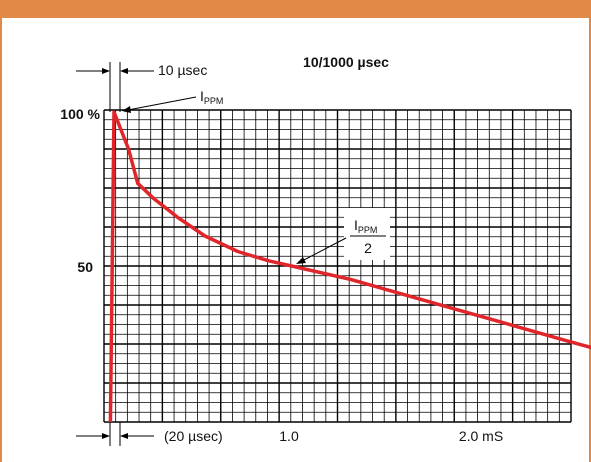 This screenshot has height=462, width=591. I want to click on x-tick-1: 1.0, so click(289, 436).